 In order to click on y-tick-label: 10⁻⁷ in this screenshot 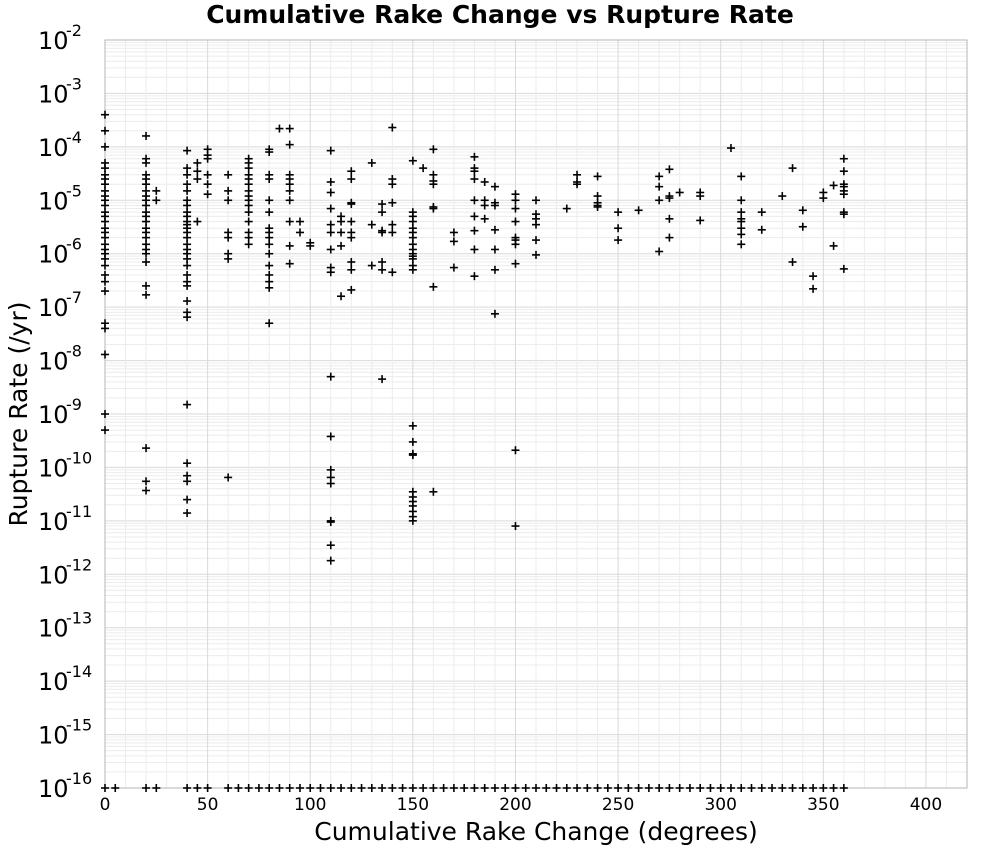, I will do `click(60, 305)`.